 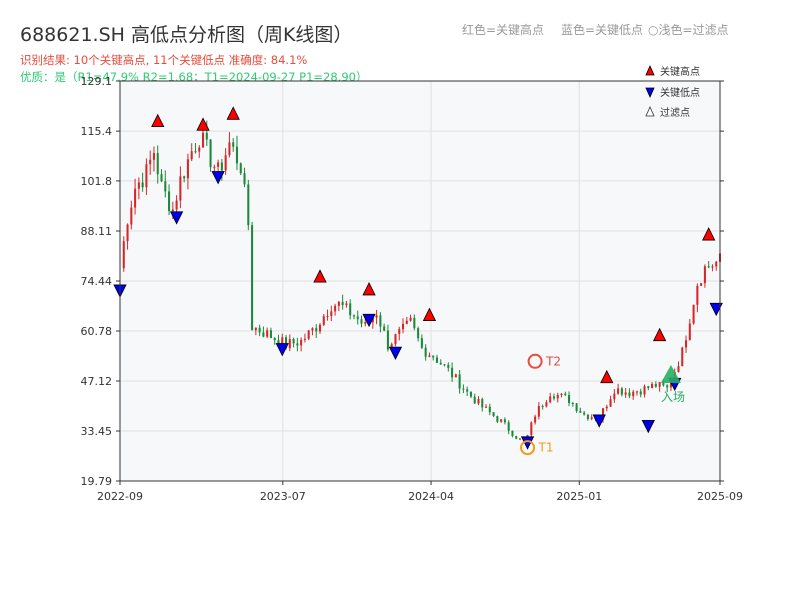 What do you see at coordinates (97, 481) in the screenshot?
I see `y-tick-label: 19.79` at bounding box center [97, 481].